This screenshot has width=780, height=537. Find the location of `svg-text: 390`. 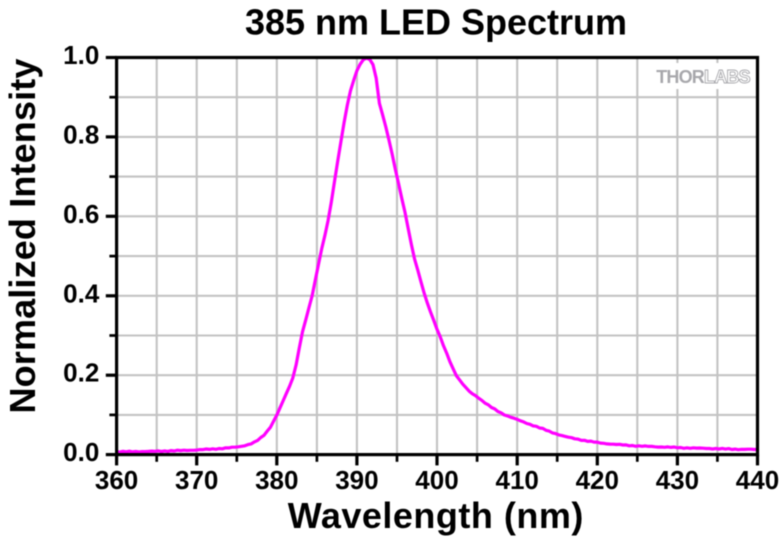

svg-text: 390 is located at coordinates (356, 480).